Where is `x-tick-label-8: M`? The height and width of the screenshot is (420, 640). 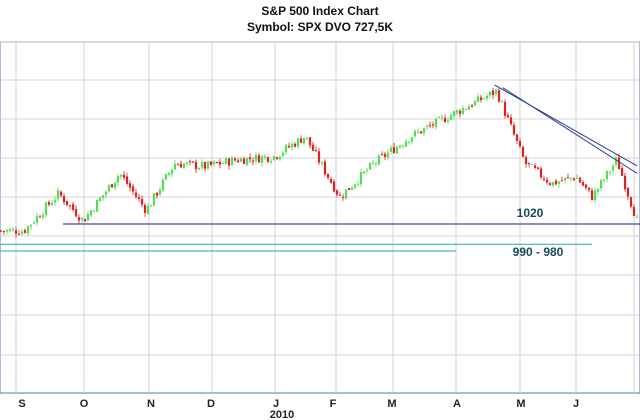 x-tick-label-8: M is located at coordinates (520, 404).